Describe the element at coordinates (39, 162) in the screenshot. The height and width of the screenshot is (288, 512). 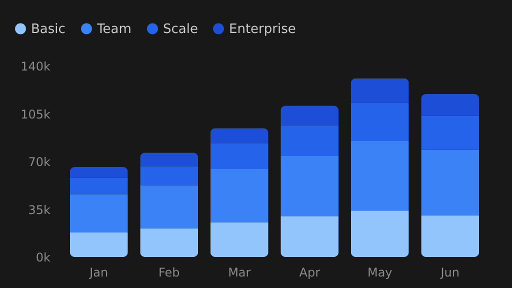
I see `y-tick-label: 70k` at that location.